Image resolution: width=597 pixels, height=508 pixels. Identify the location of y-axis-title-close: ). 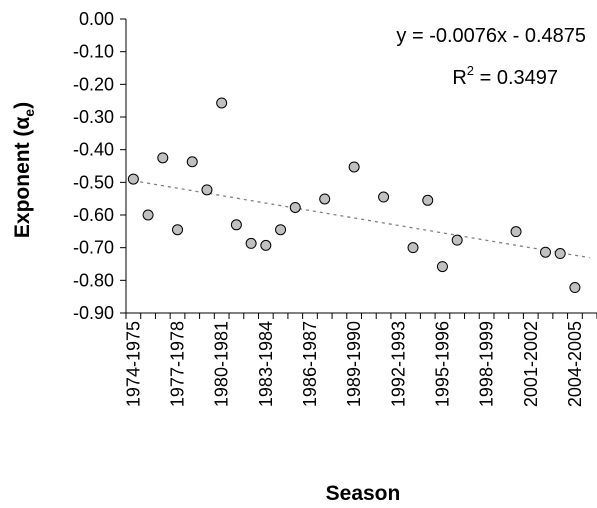
(22, 105).